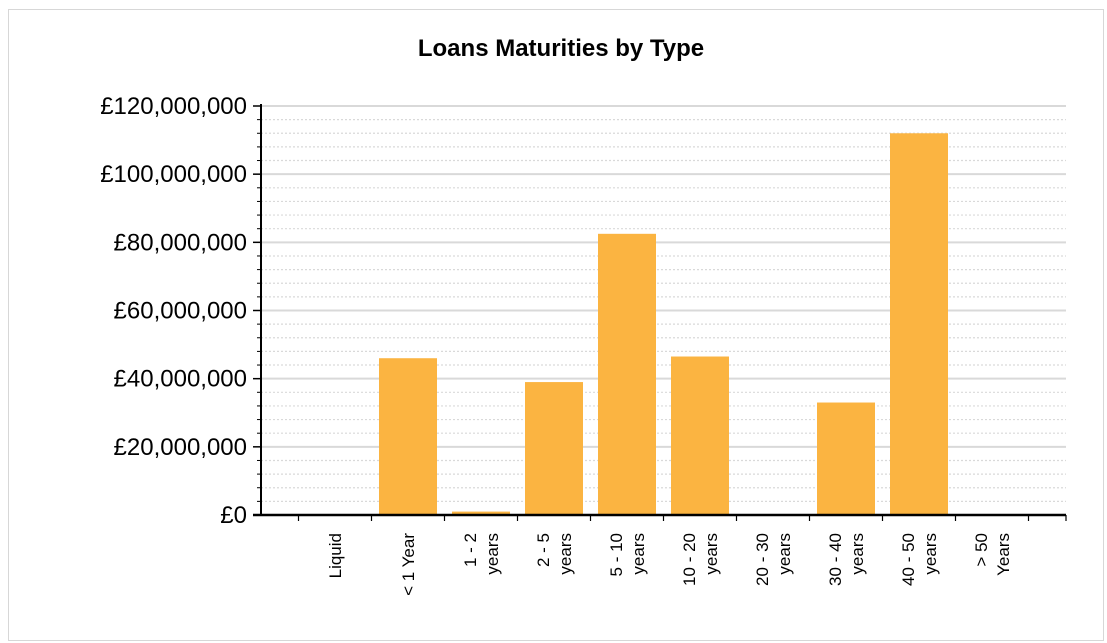 This screenshot has height=643, width=1107. I want to click on x-tick-label: > 50, so click(981, 550).